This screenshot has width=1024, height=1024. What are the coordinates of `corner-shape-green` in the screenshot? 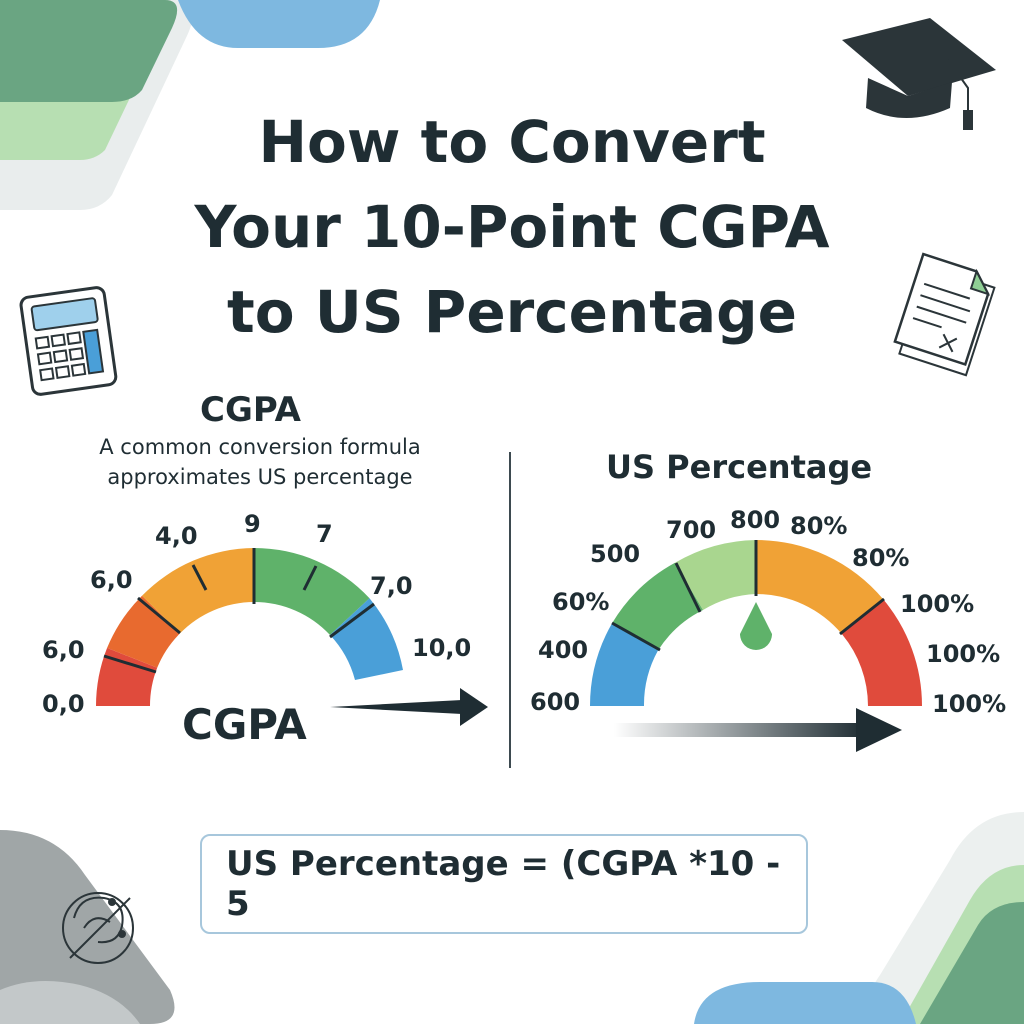 It's located at (89, 51).